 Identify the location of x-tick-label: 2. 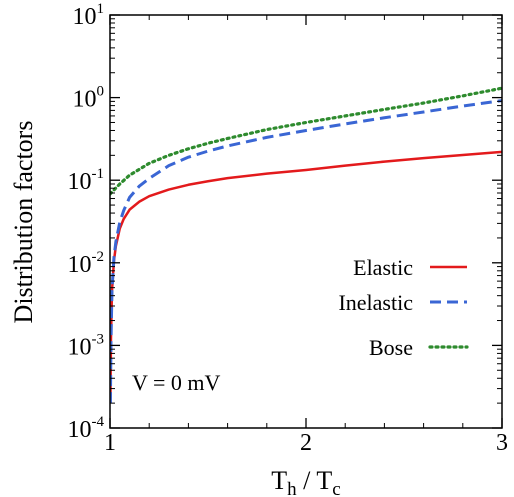
(306, 443).